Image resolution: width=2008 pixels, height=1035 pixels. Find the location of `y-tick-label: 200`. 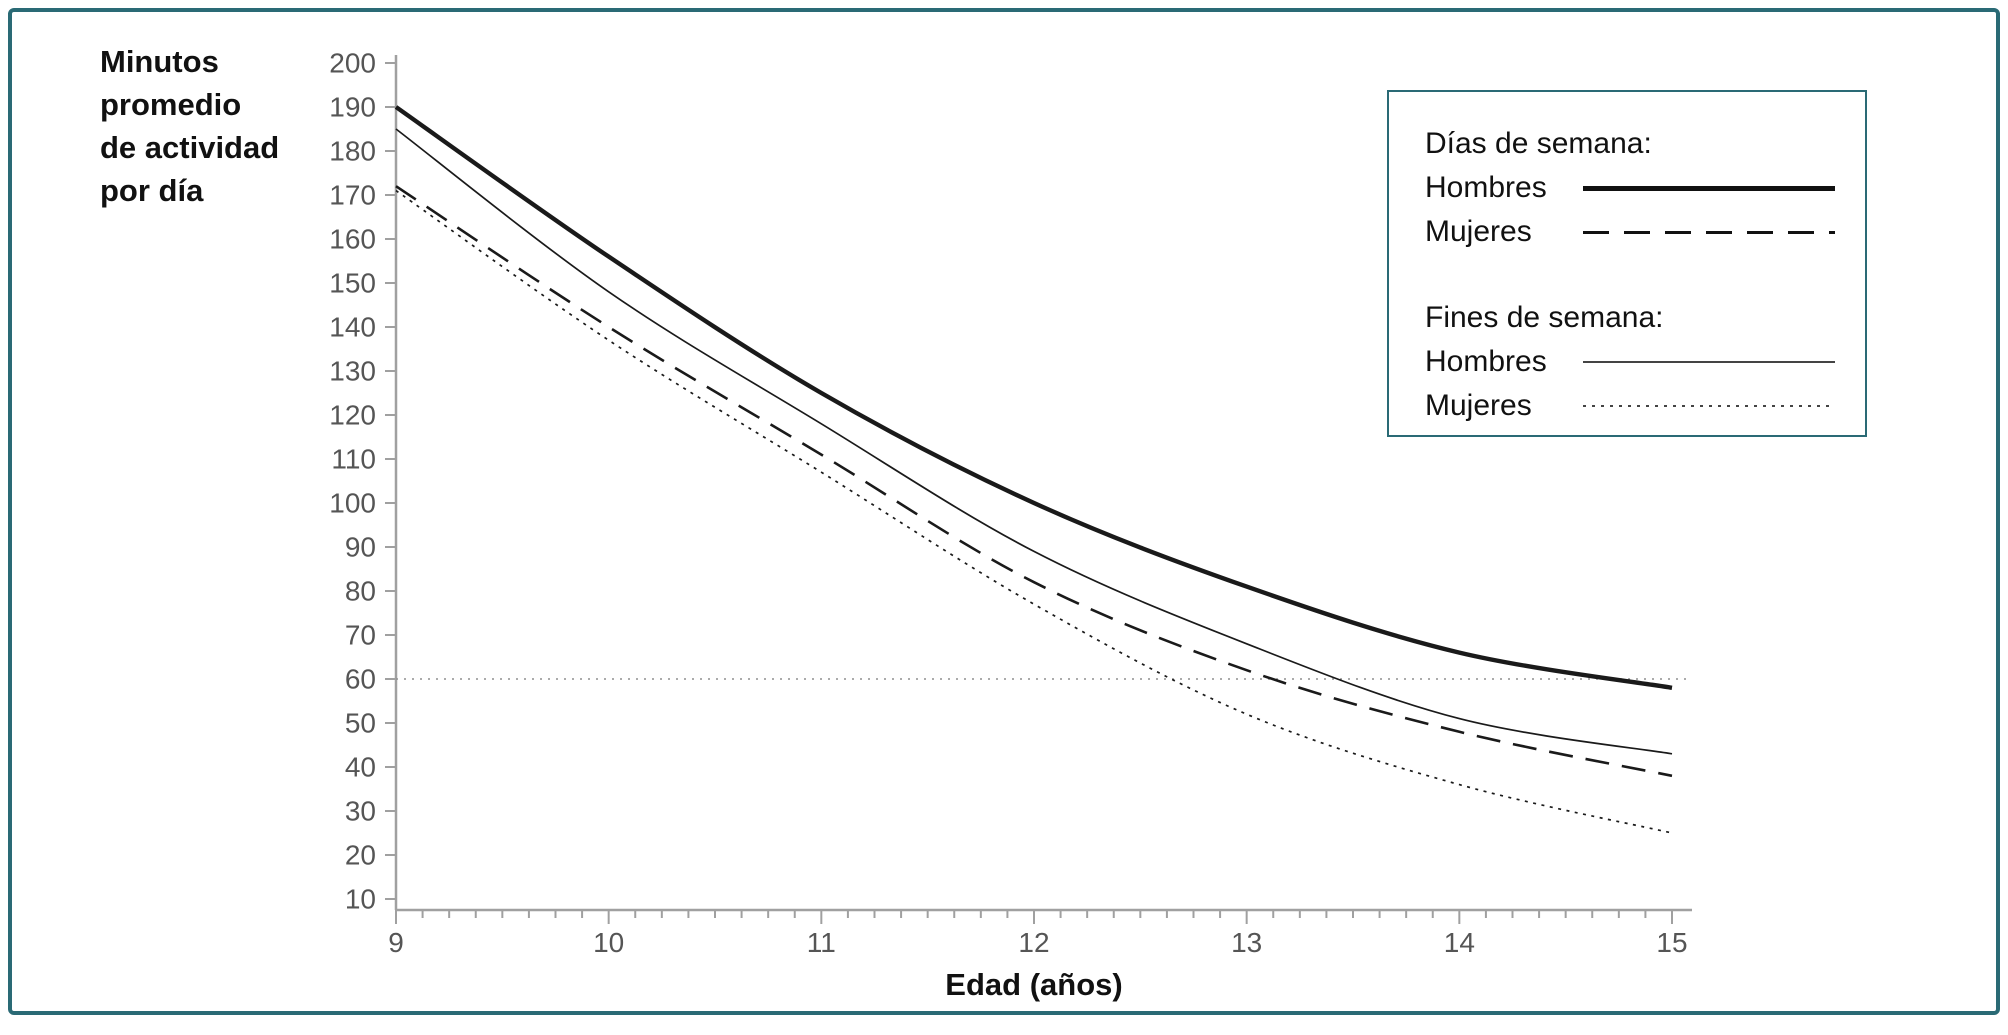

y-tick-label: 200 is located at coordinates (352, 63).